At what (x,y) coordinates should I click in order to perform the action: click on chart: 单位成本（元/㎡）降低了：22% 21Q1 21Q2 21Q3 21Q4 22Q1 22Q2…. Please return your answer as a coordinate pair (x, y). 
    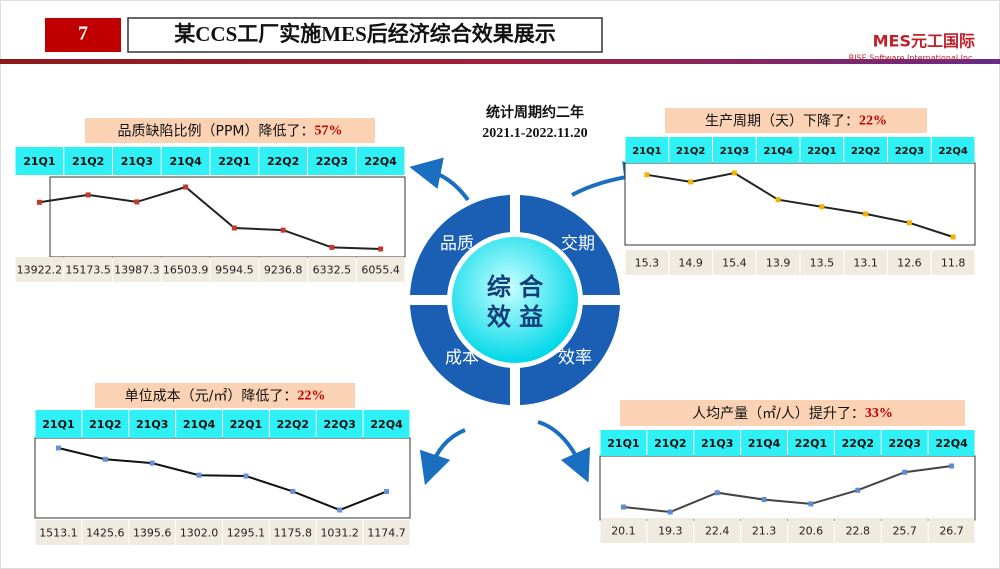
    Looking at the image, I should click on (222, 464).